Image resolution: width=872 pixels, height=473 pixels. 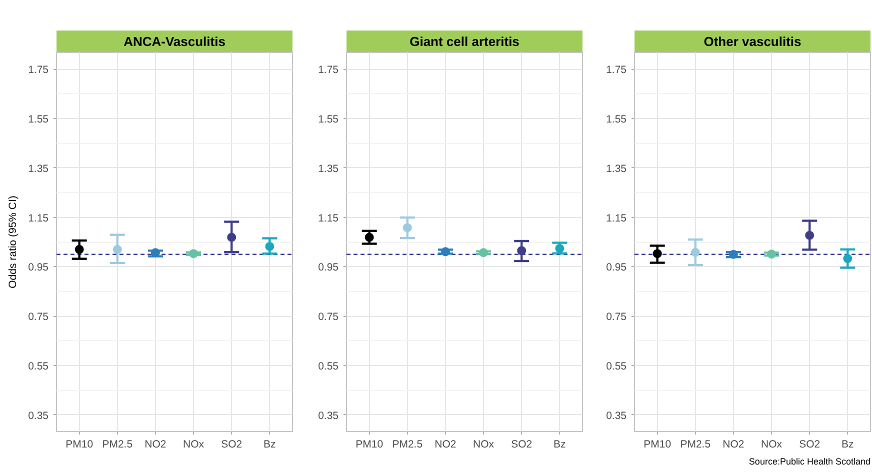 What do you see at coordinates (13, 242) in the screenshot?
I see `y-axis-title: Odds ratio (95% CI)` at bounding box center [13, 242].